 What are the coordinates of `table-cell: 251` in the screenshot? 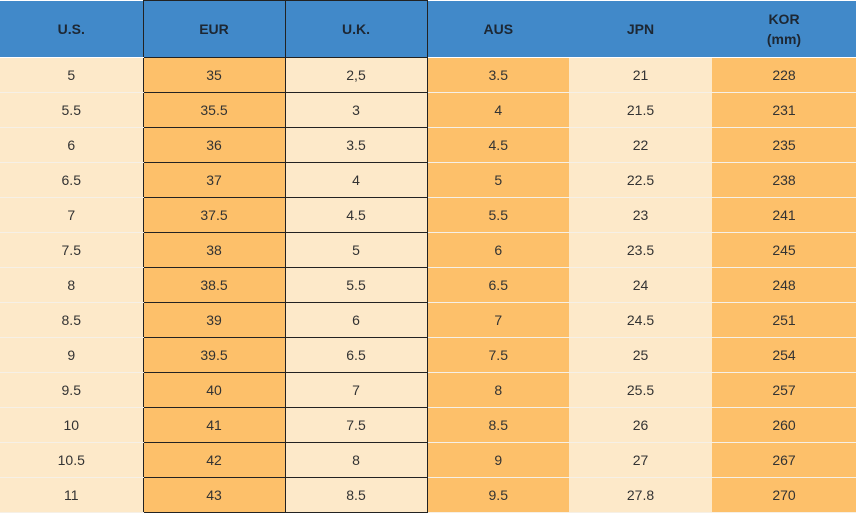 It's located at (784, 320).